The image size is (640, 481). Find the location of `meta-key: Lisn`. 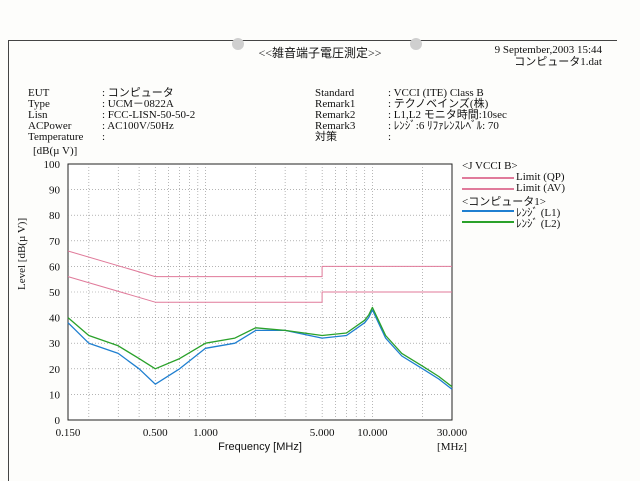

meta-key: Lisn is located at coordinates (38, 115).